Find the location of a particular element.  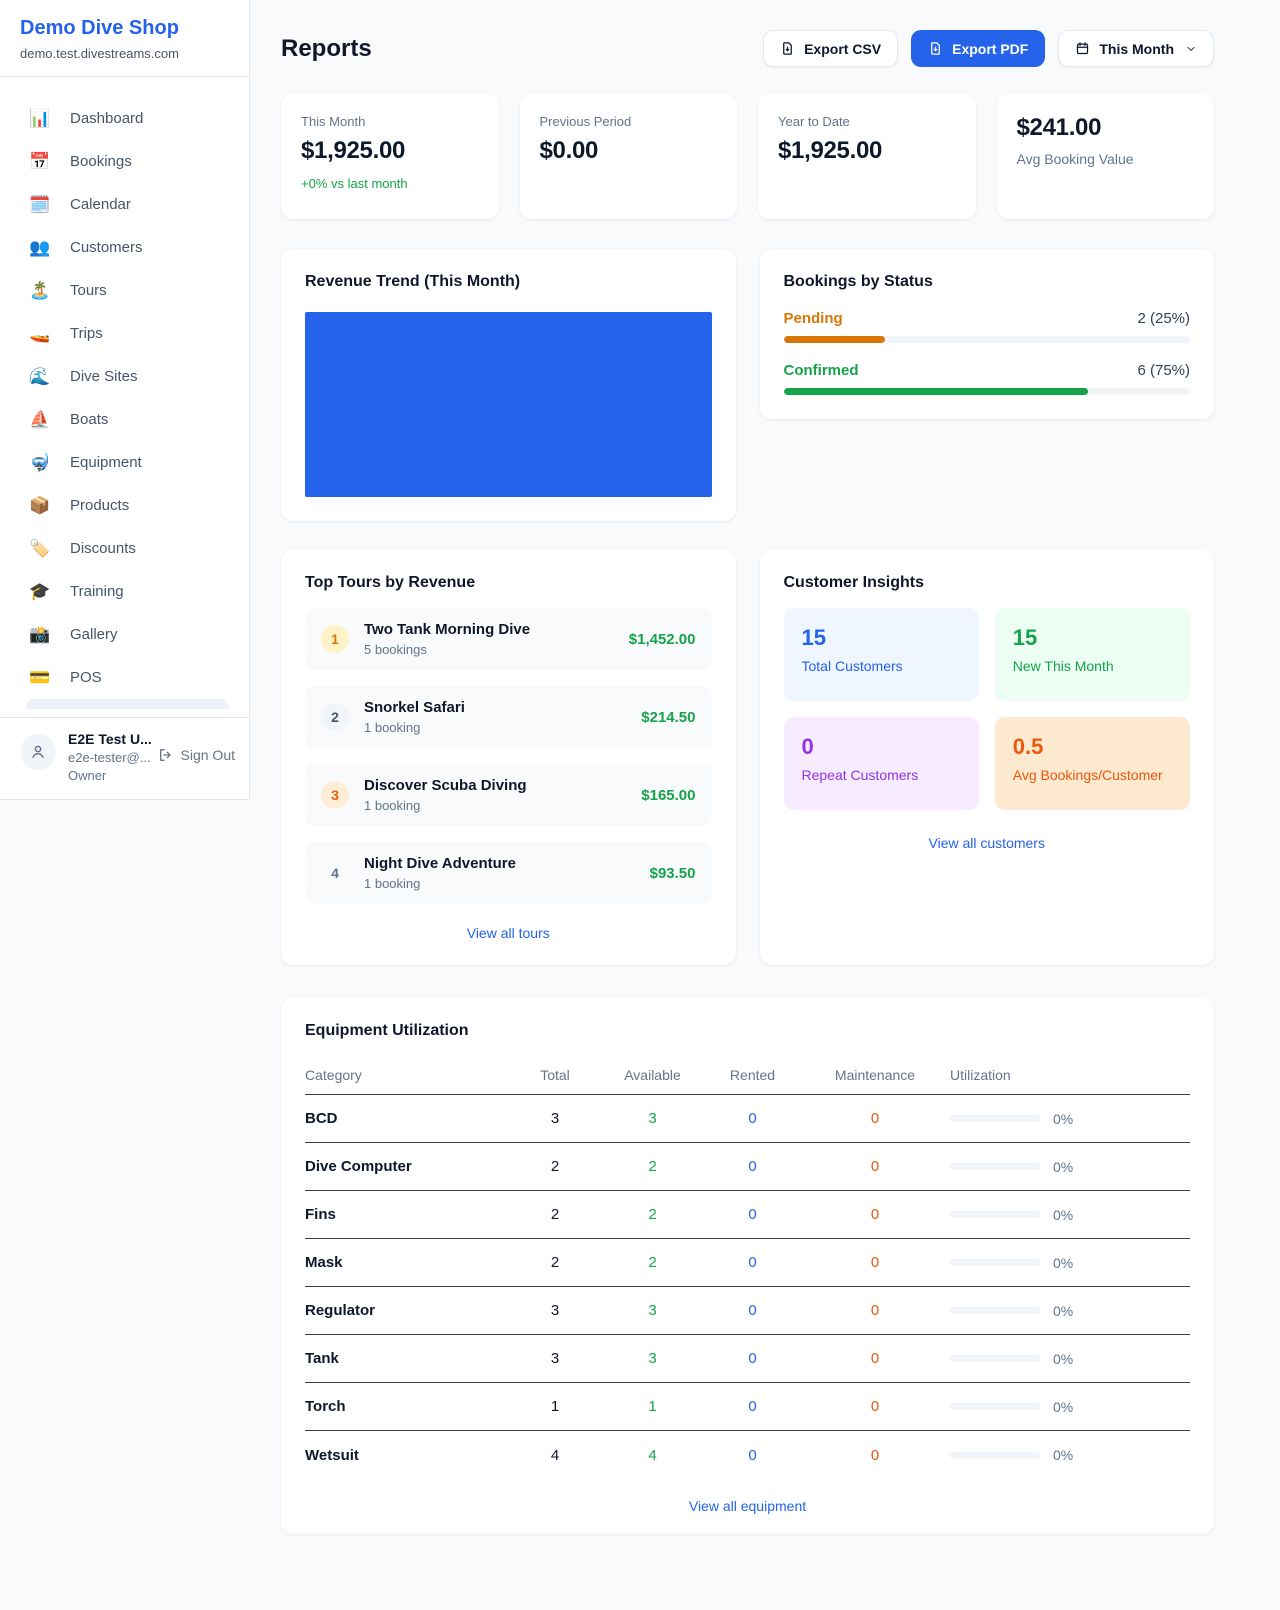

header-actions: Export CSV Export PDF This Month is located at coordinates (988, 48).